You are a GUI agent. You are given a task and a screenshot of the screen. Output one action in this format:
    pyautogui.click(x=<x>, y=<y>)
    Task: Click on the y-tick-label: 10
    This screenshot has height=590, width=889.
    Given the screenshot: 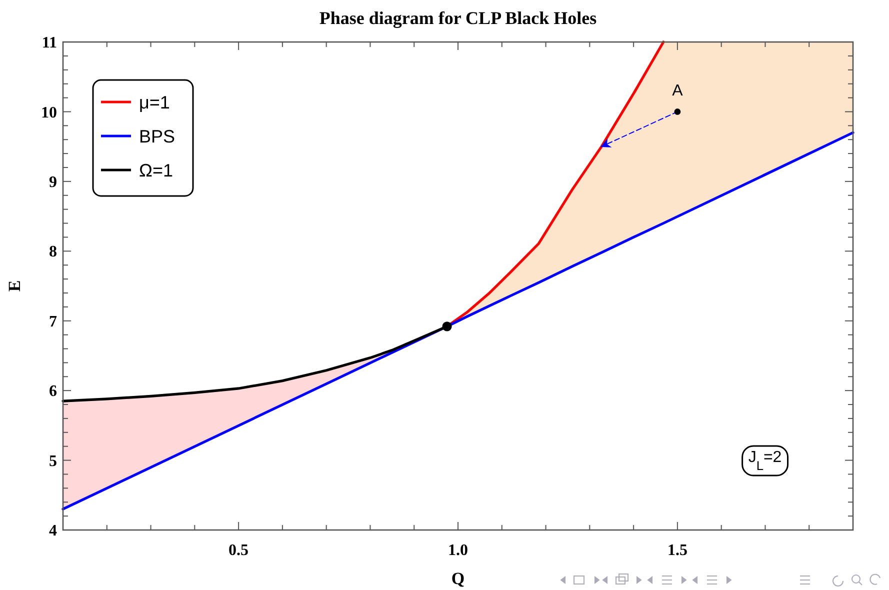 What is the action you would take?
    pyautogui.click(x=49, y=113)
    